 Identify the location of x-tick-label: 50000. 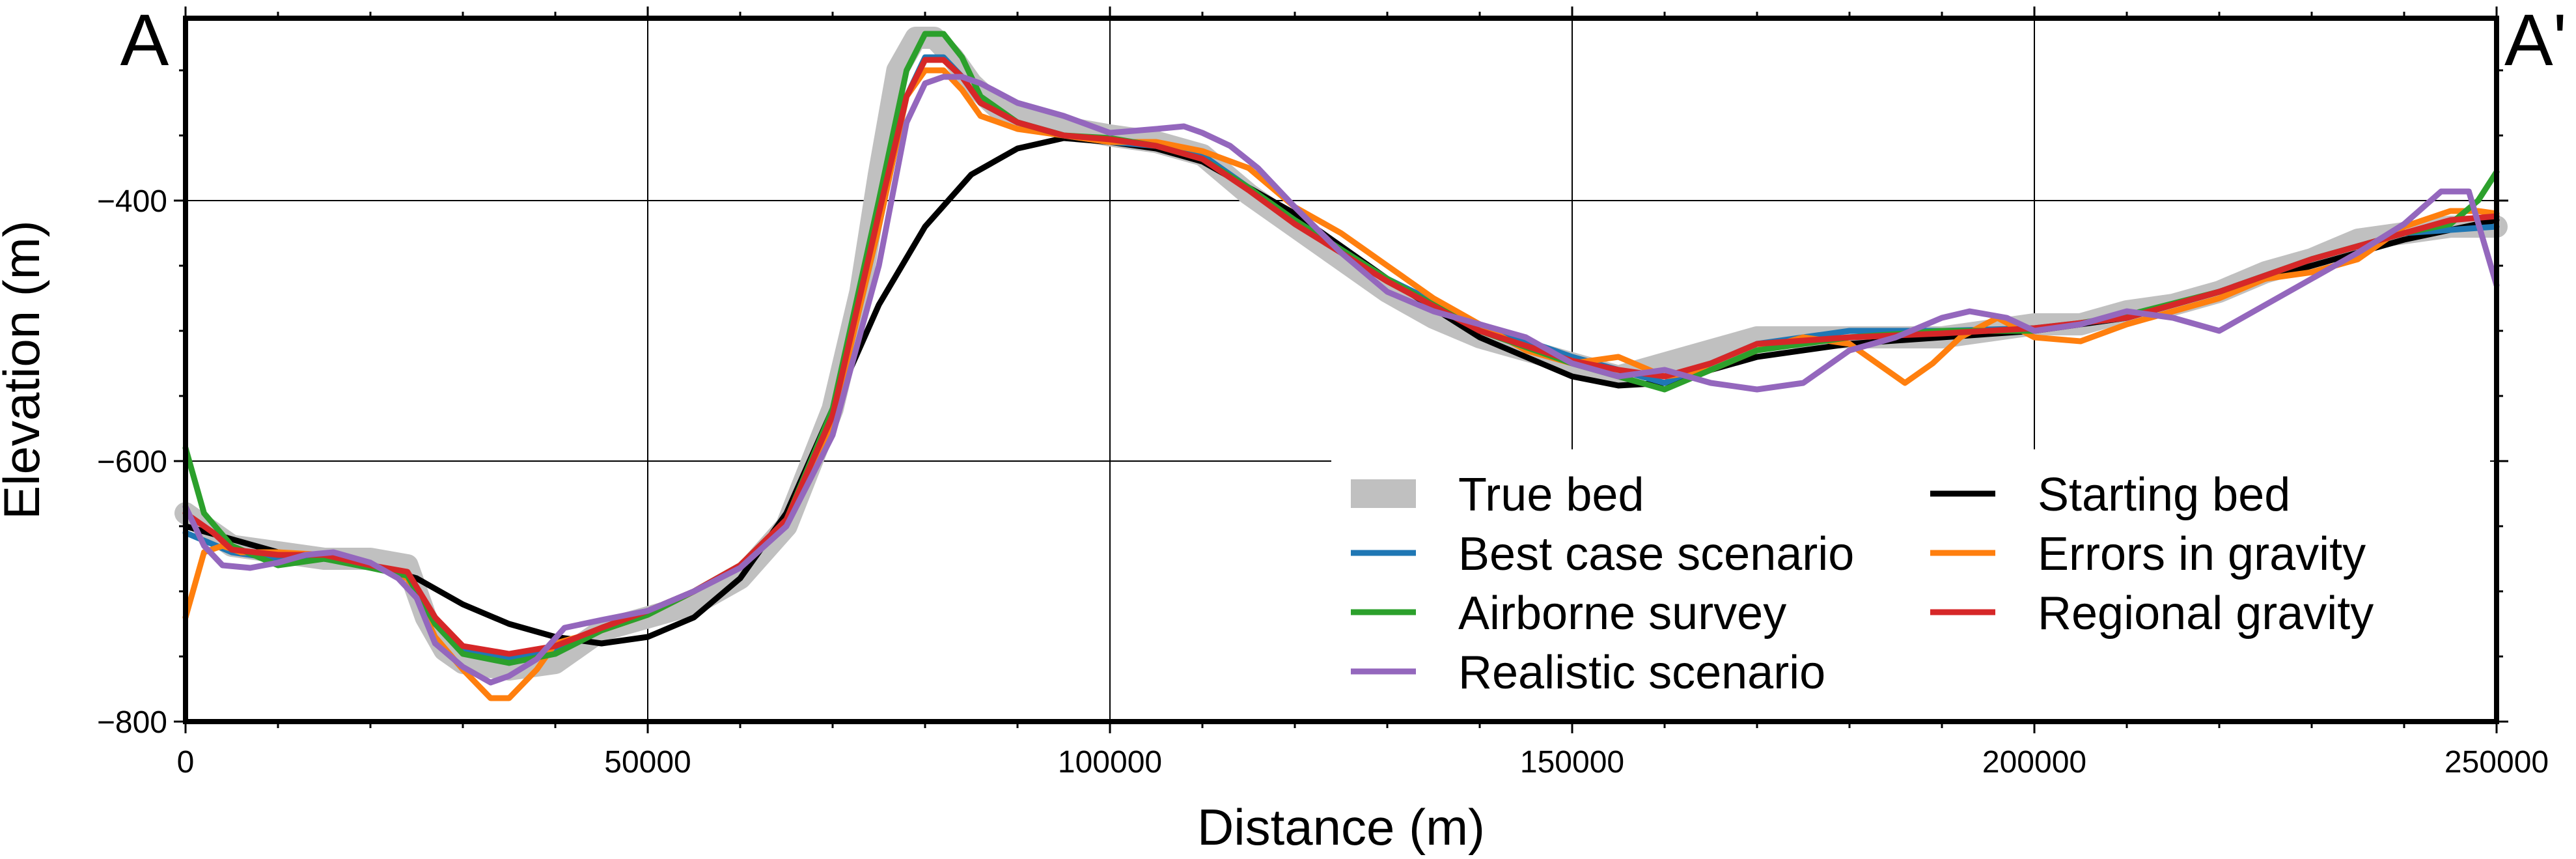
(647, 762).